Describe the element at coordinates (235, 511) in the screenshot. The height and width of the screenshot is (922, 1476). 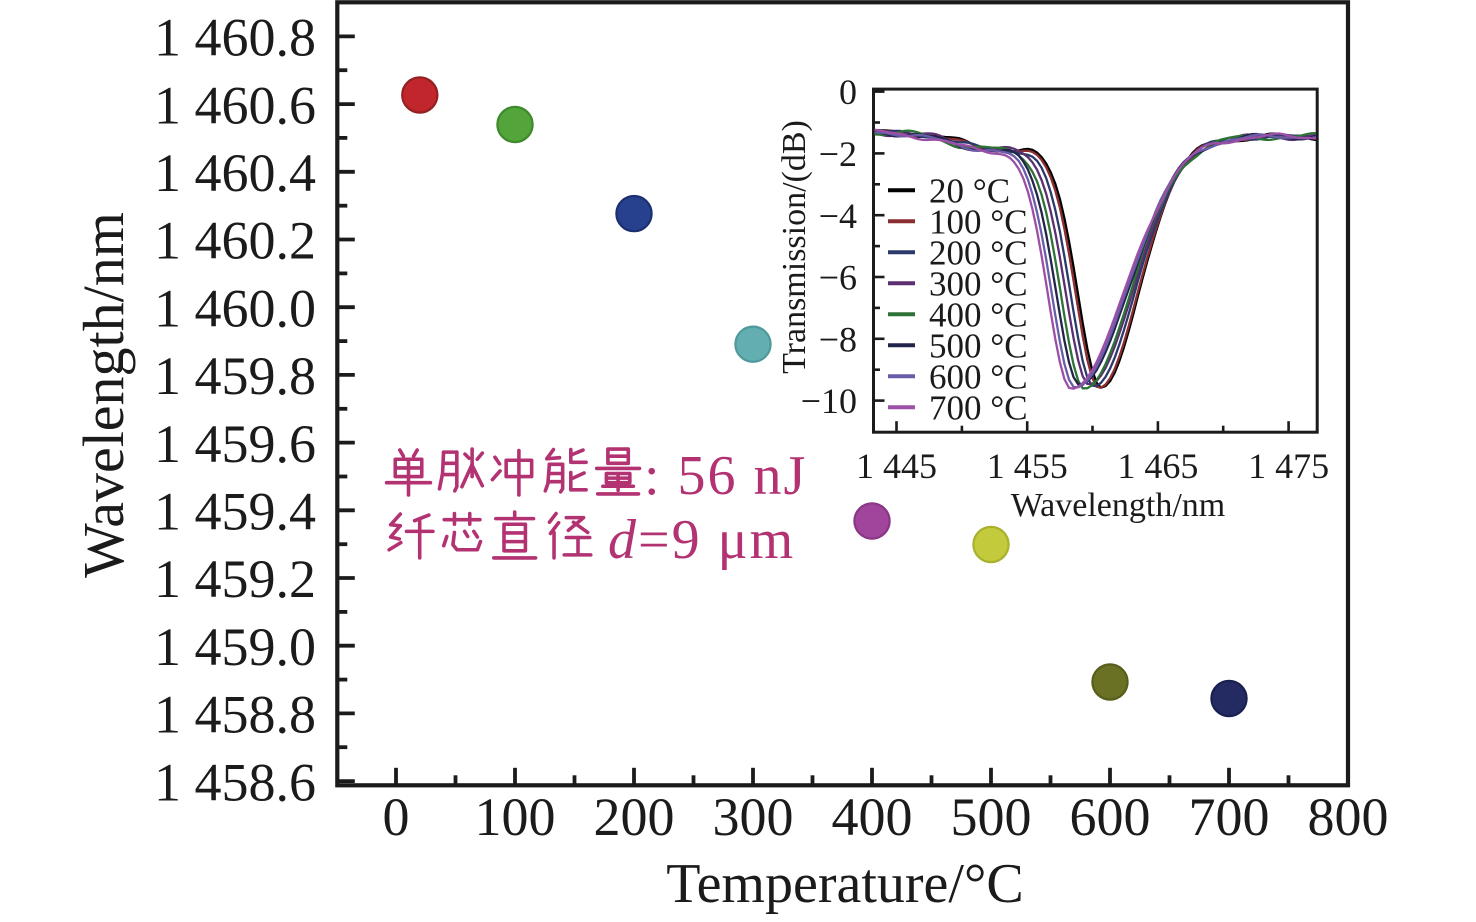
I see `svg-text: 1 459.4` at that location.